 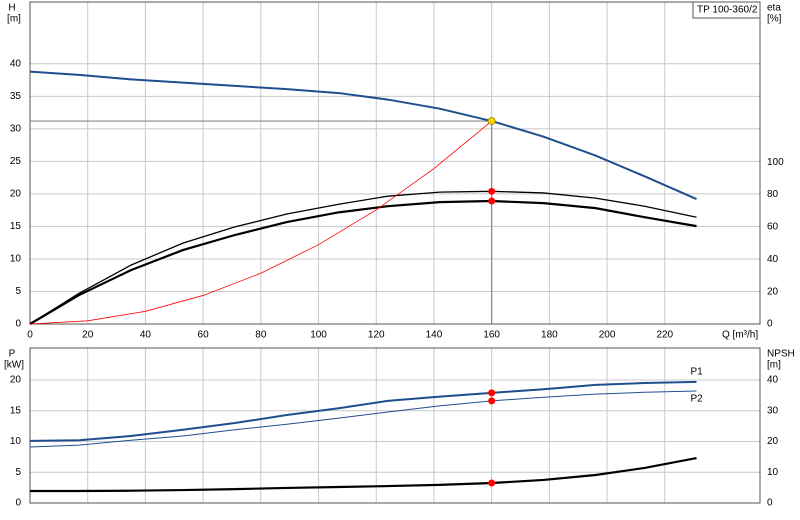 I want to click on y2-tick-label: 10, so click(x=773, y=472).